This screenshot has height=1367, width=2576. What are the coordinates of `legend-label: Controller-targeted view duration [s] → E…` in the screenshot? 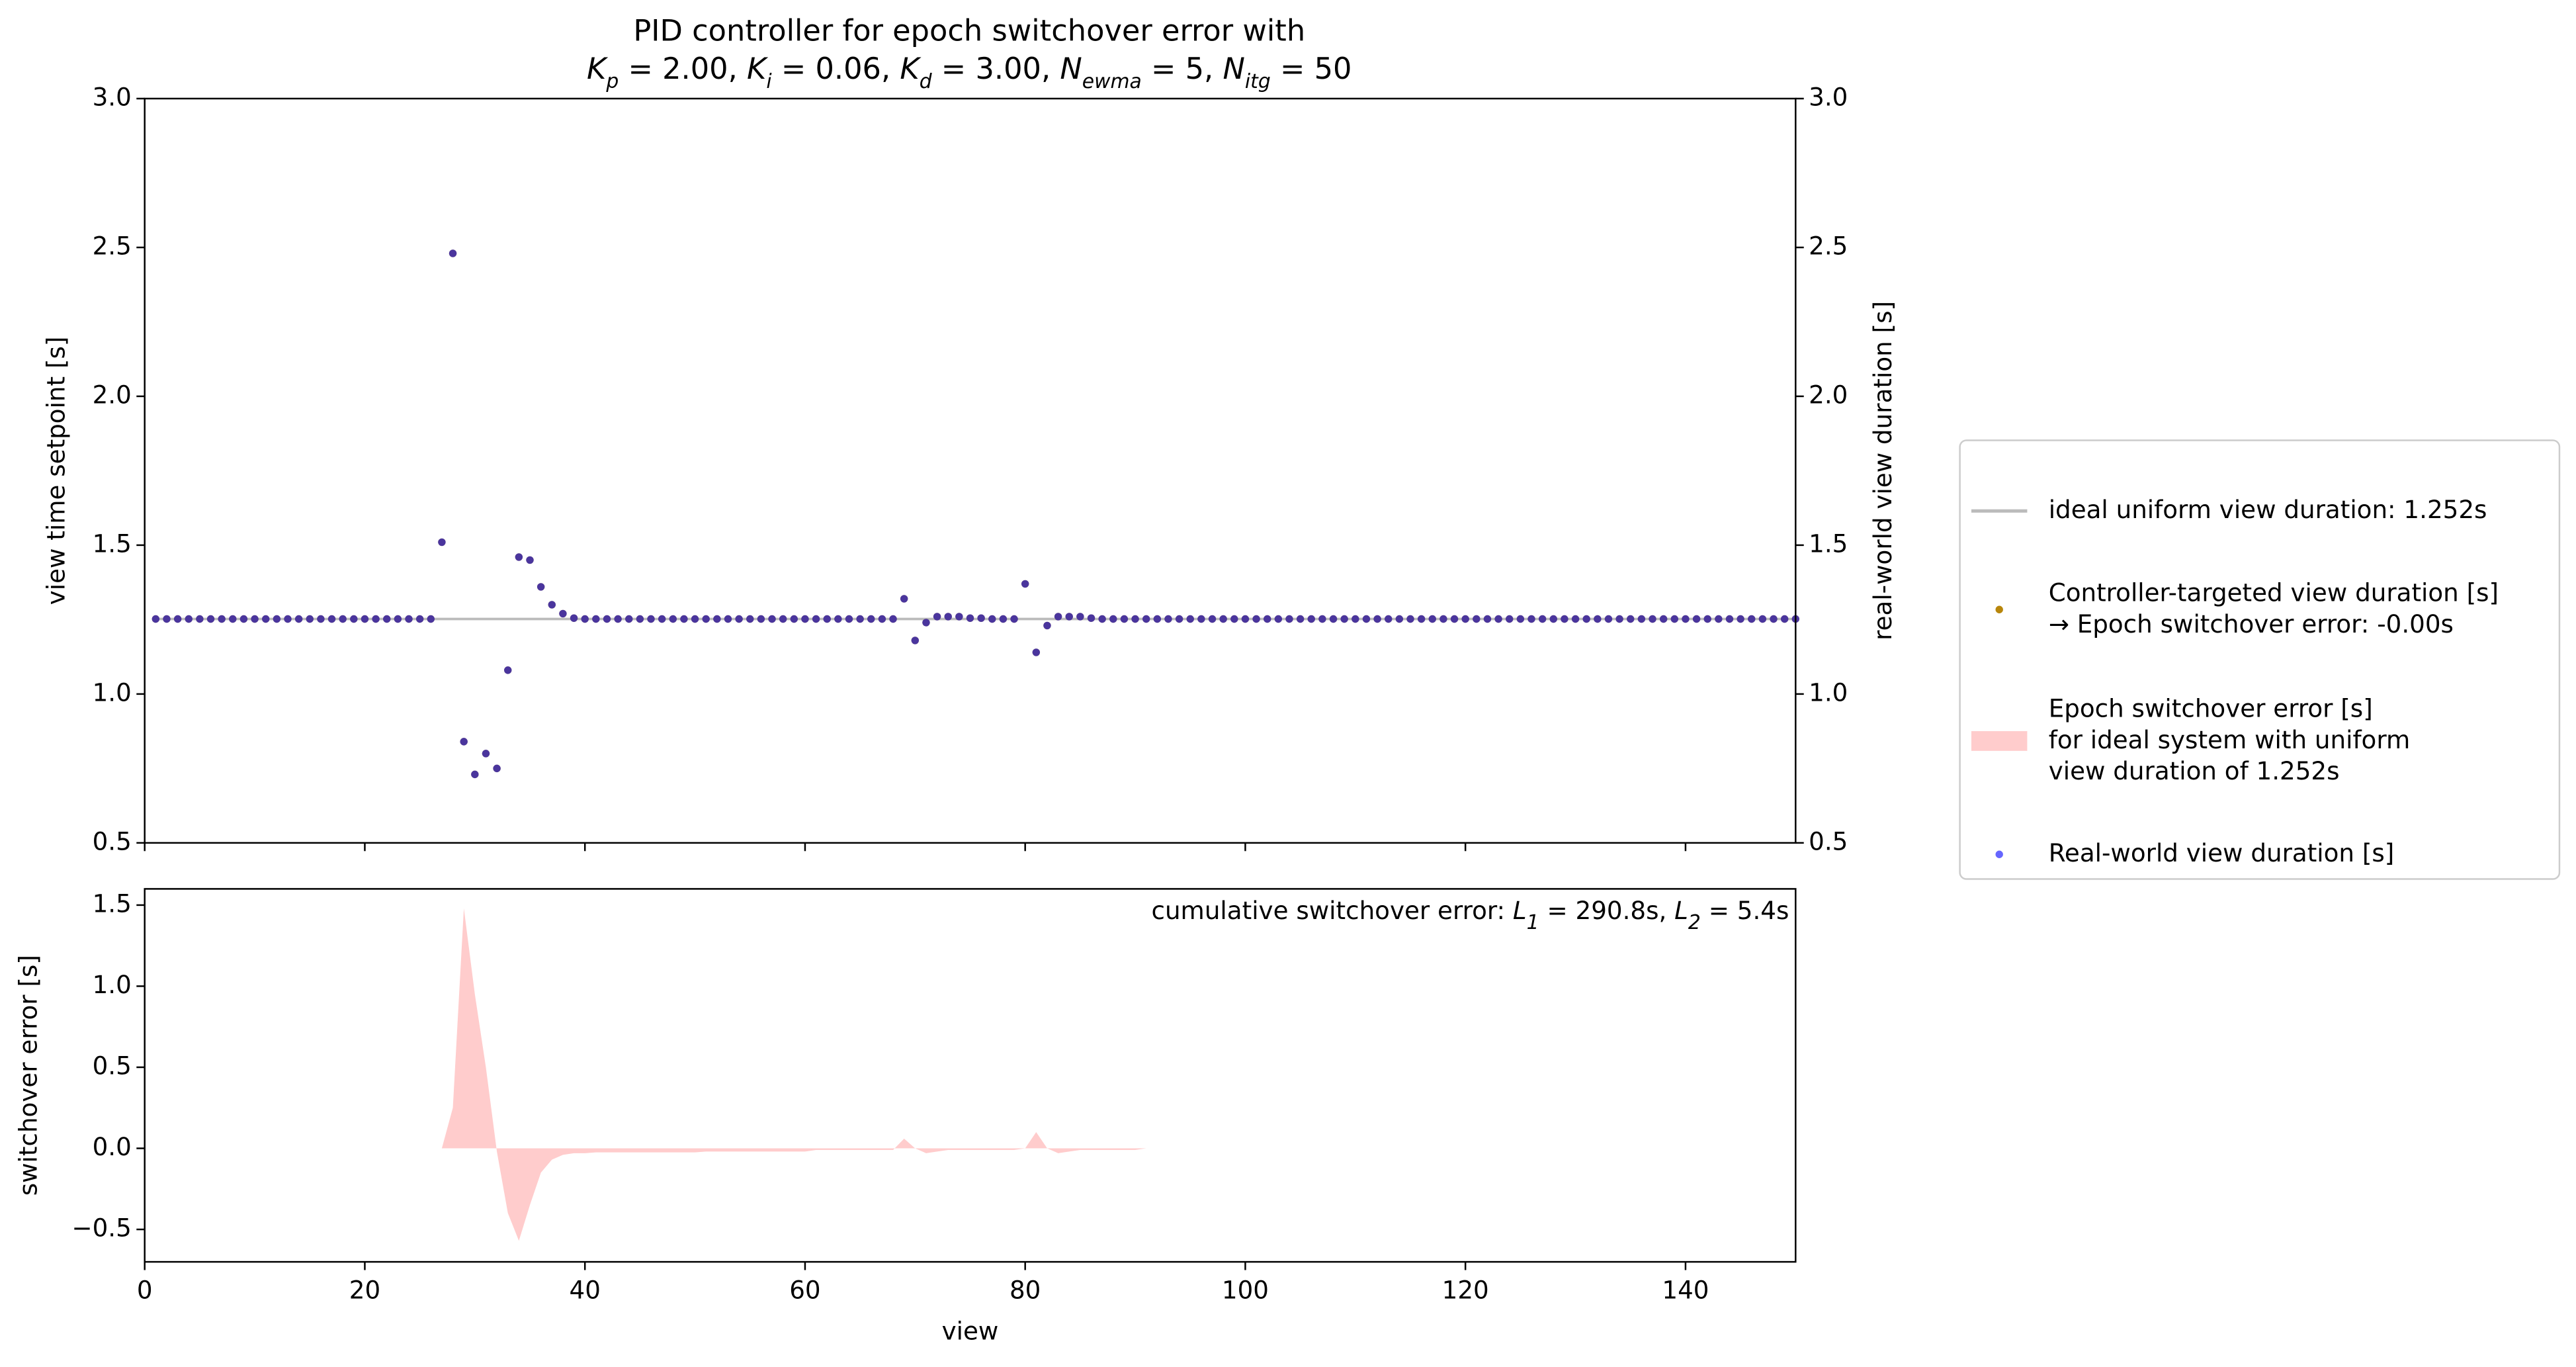 It's located at (2274, 608).